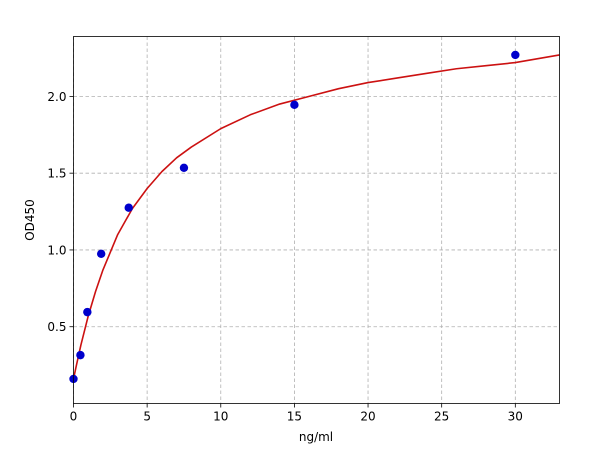 Image resolution: width=608 pixels, height=456 pixels. Describe the element at coordinates (515, 417) in the screenshot. I see `x-tick-label: 30` at that location.